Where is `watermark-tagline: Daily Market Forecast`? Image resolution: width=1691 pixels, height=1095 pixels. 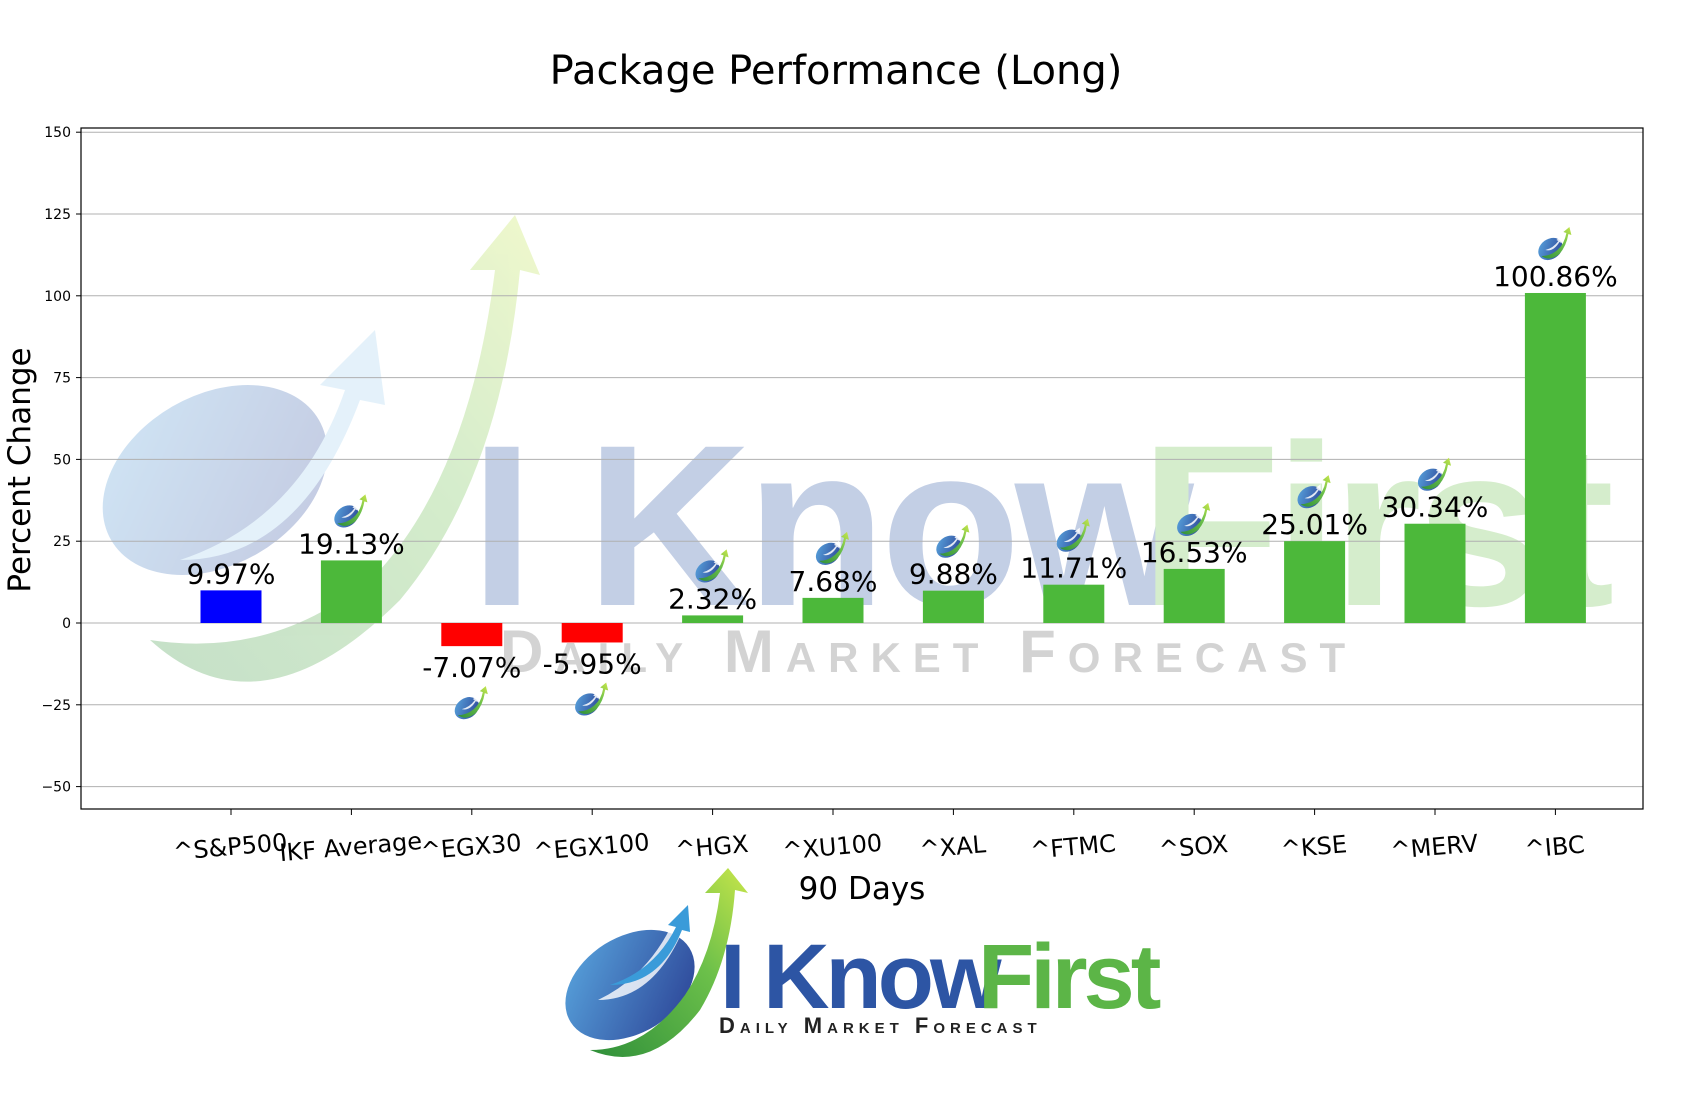 watermark-tagline: Daily Market Forecast is located at coordinates (928, 651).